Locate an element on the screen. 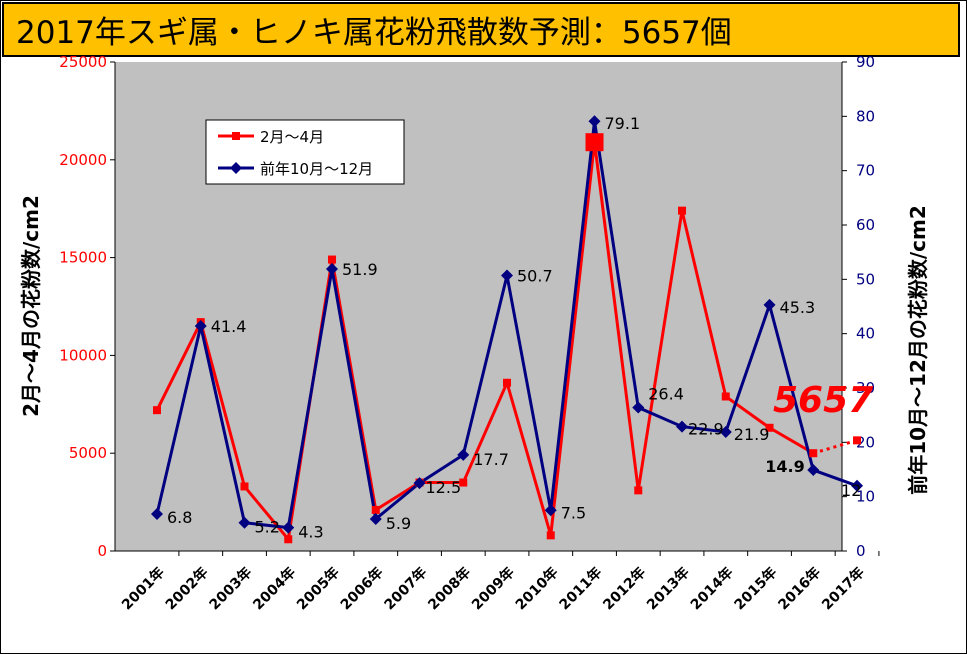 Image resolution: width=967 pixels, height=654 pixels. data-label: 4.3 is located at coordinates (310, 532).